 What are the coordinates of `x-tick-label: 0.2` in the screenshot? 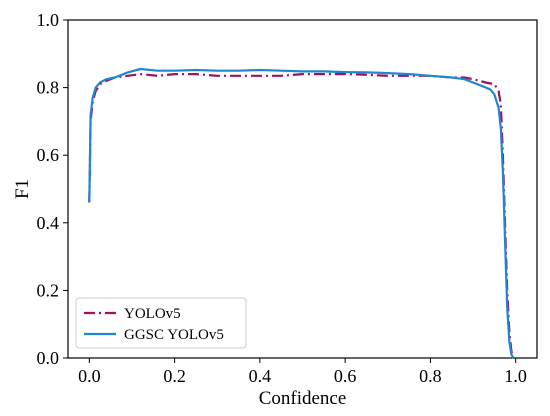 It's located at (174, 376).